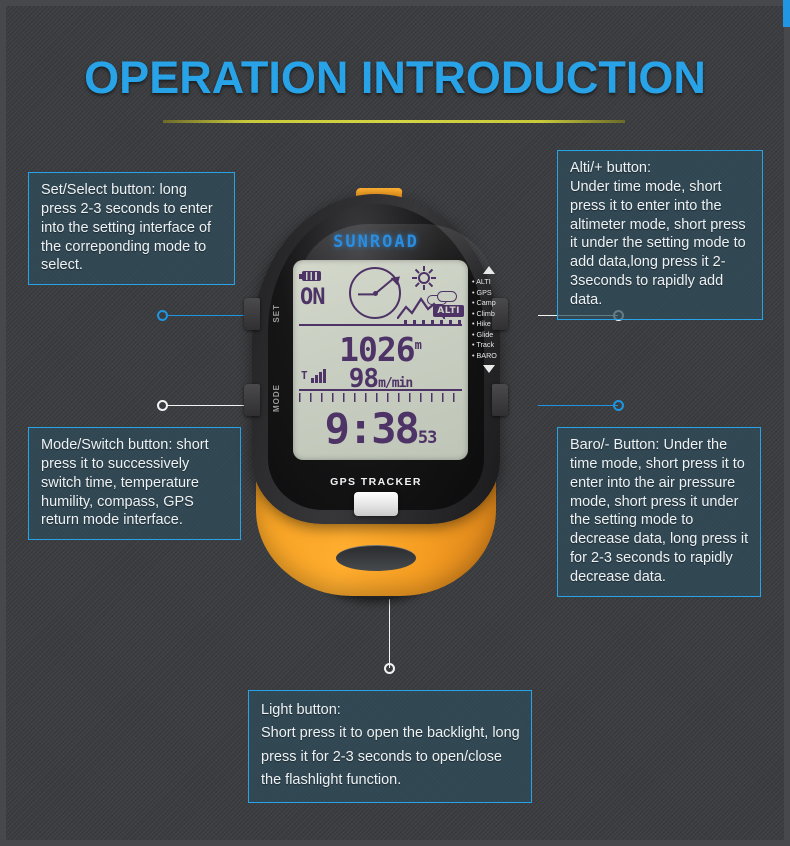  I want to click on callout-light-heading: Light button:, so click(301, 710).